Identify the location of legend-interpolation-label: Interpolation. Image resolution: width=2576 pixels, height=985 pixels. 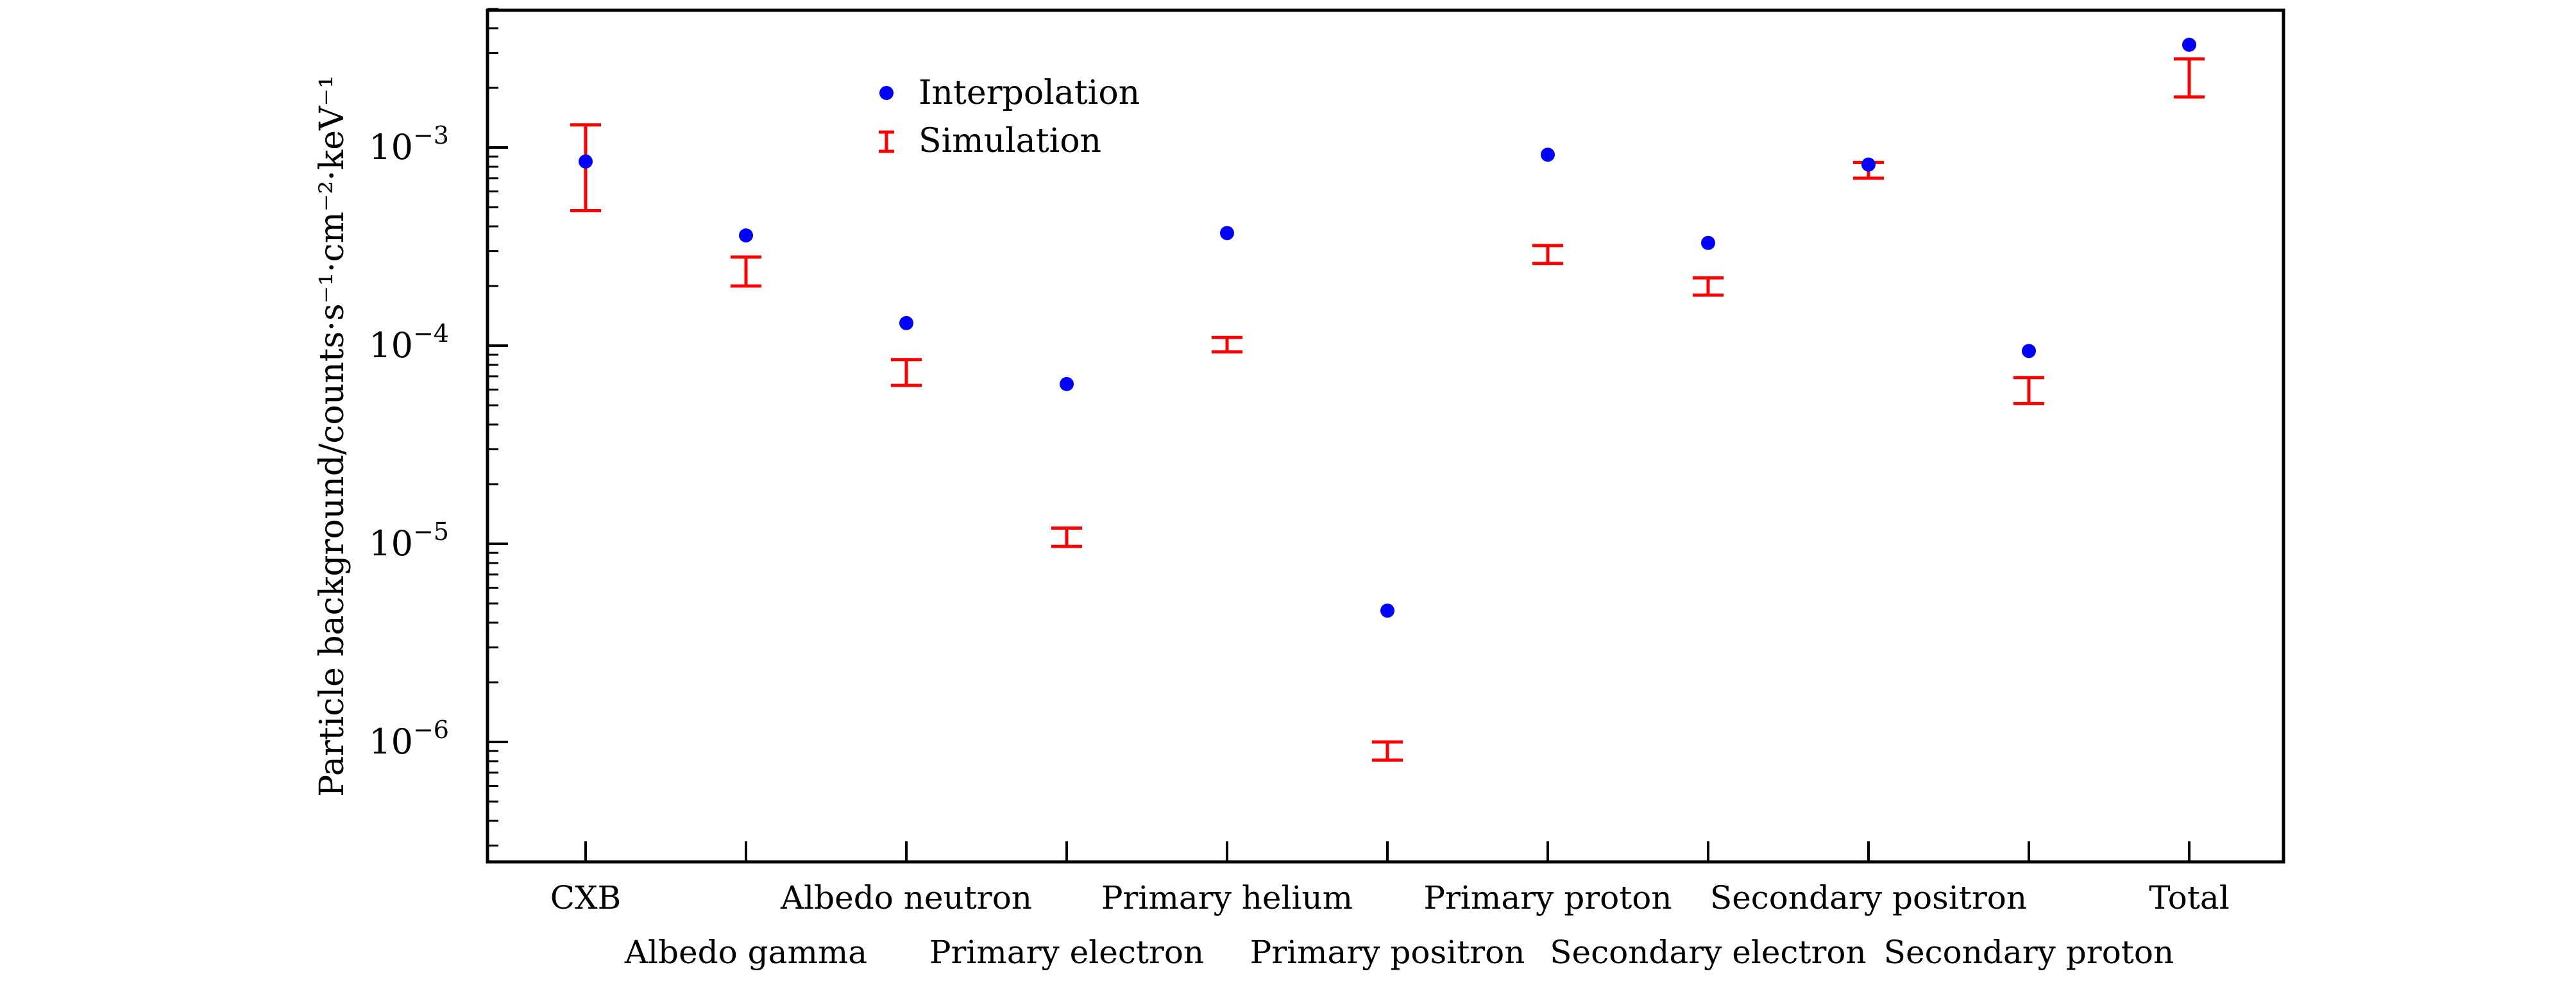
(1029, 93).